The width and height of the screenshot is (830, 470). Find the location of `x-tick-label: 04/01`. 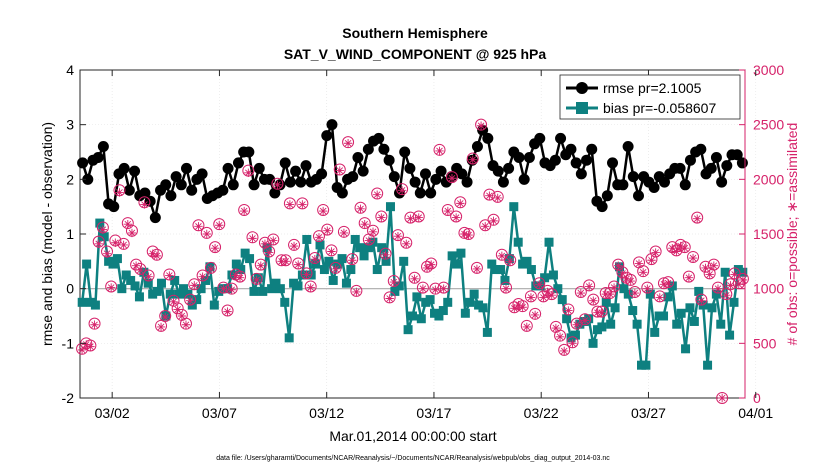

x-tick-label: 04/01 is located at coordinates (755, 413).